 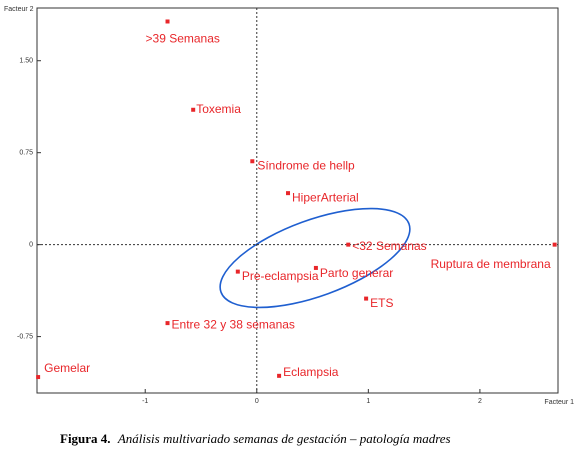 What do you see at coordinates (183, 39) in the screenshot?
I see `point-label: >39 Semanas` at bounding box center [183, 39].